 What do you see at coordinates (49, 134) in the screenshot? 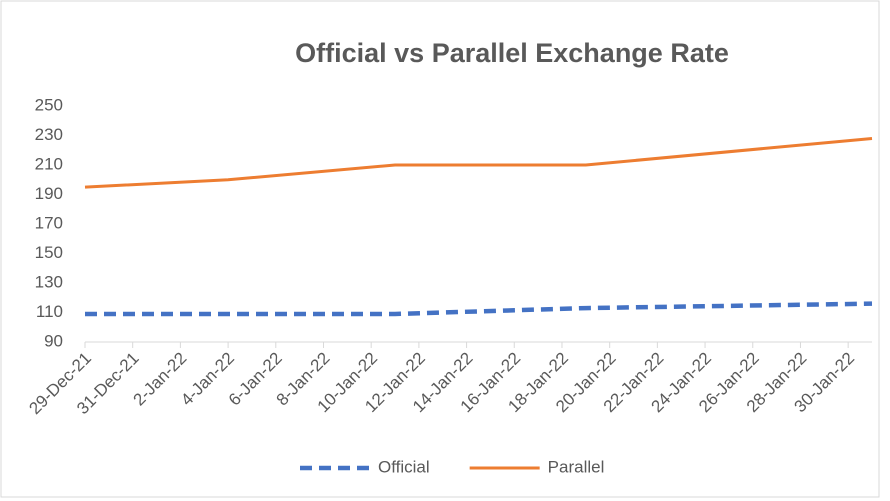
I see `y-tick-label: 230` at bounding box center [49, 134].